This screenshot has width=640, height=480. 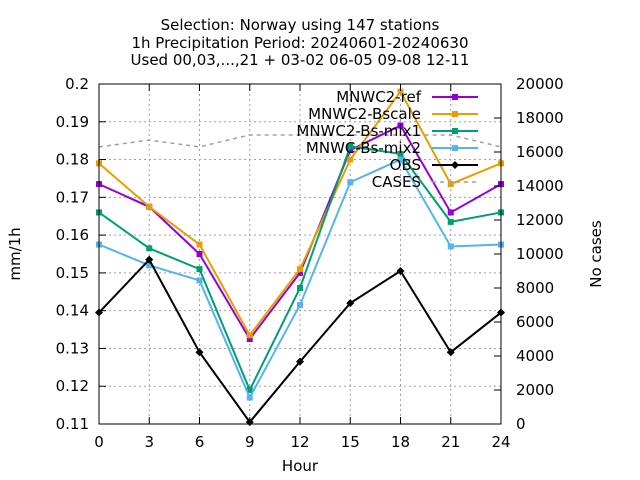 I want to click on legend-marker-mnwc2-bscale, so click(x=455, y=114).